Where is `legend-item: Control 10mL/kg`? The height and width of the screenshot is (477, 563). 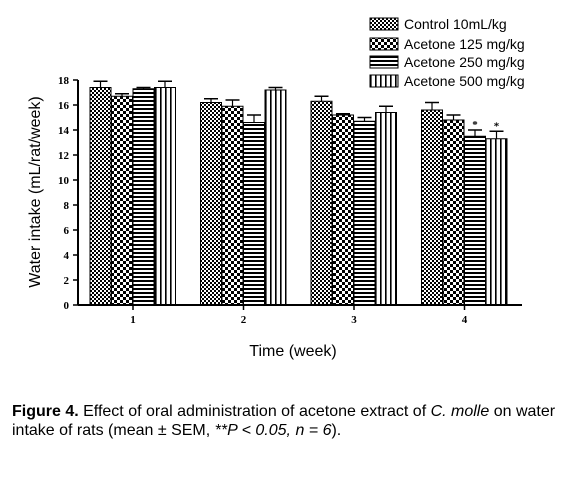 legend-item: Control 10mL/kg is located at coordinates (438, 24).